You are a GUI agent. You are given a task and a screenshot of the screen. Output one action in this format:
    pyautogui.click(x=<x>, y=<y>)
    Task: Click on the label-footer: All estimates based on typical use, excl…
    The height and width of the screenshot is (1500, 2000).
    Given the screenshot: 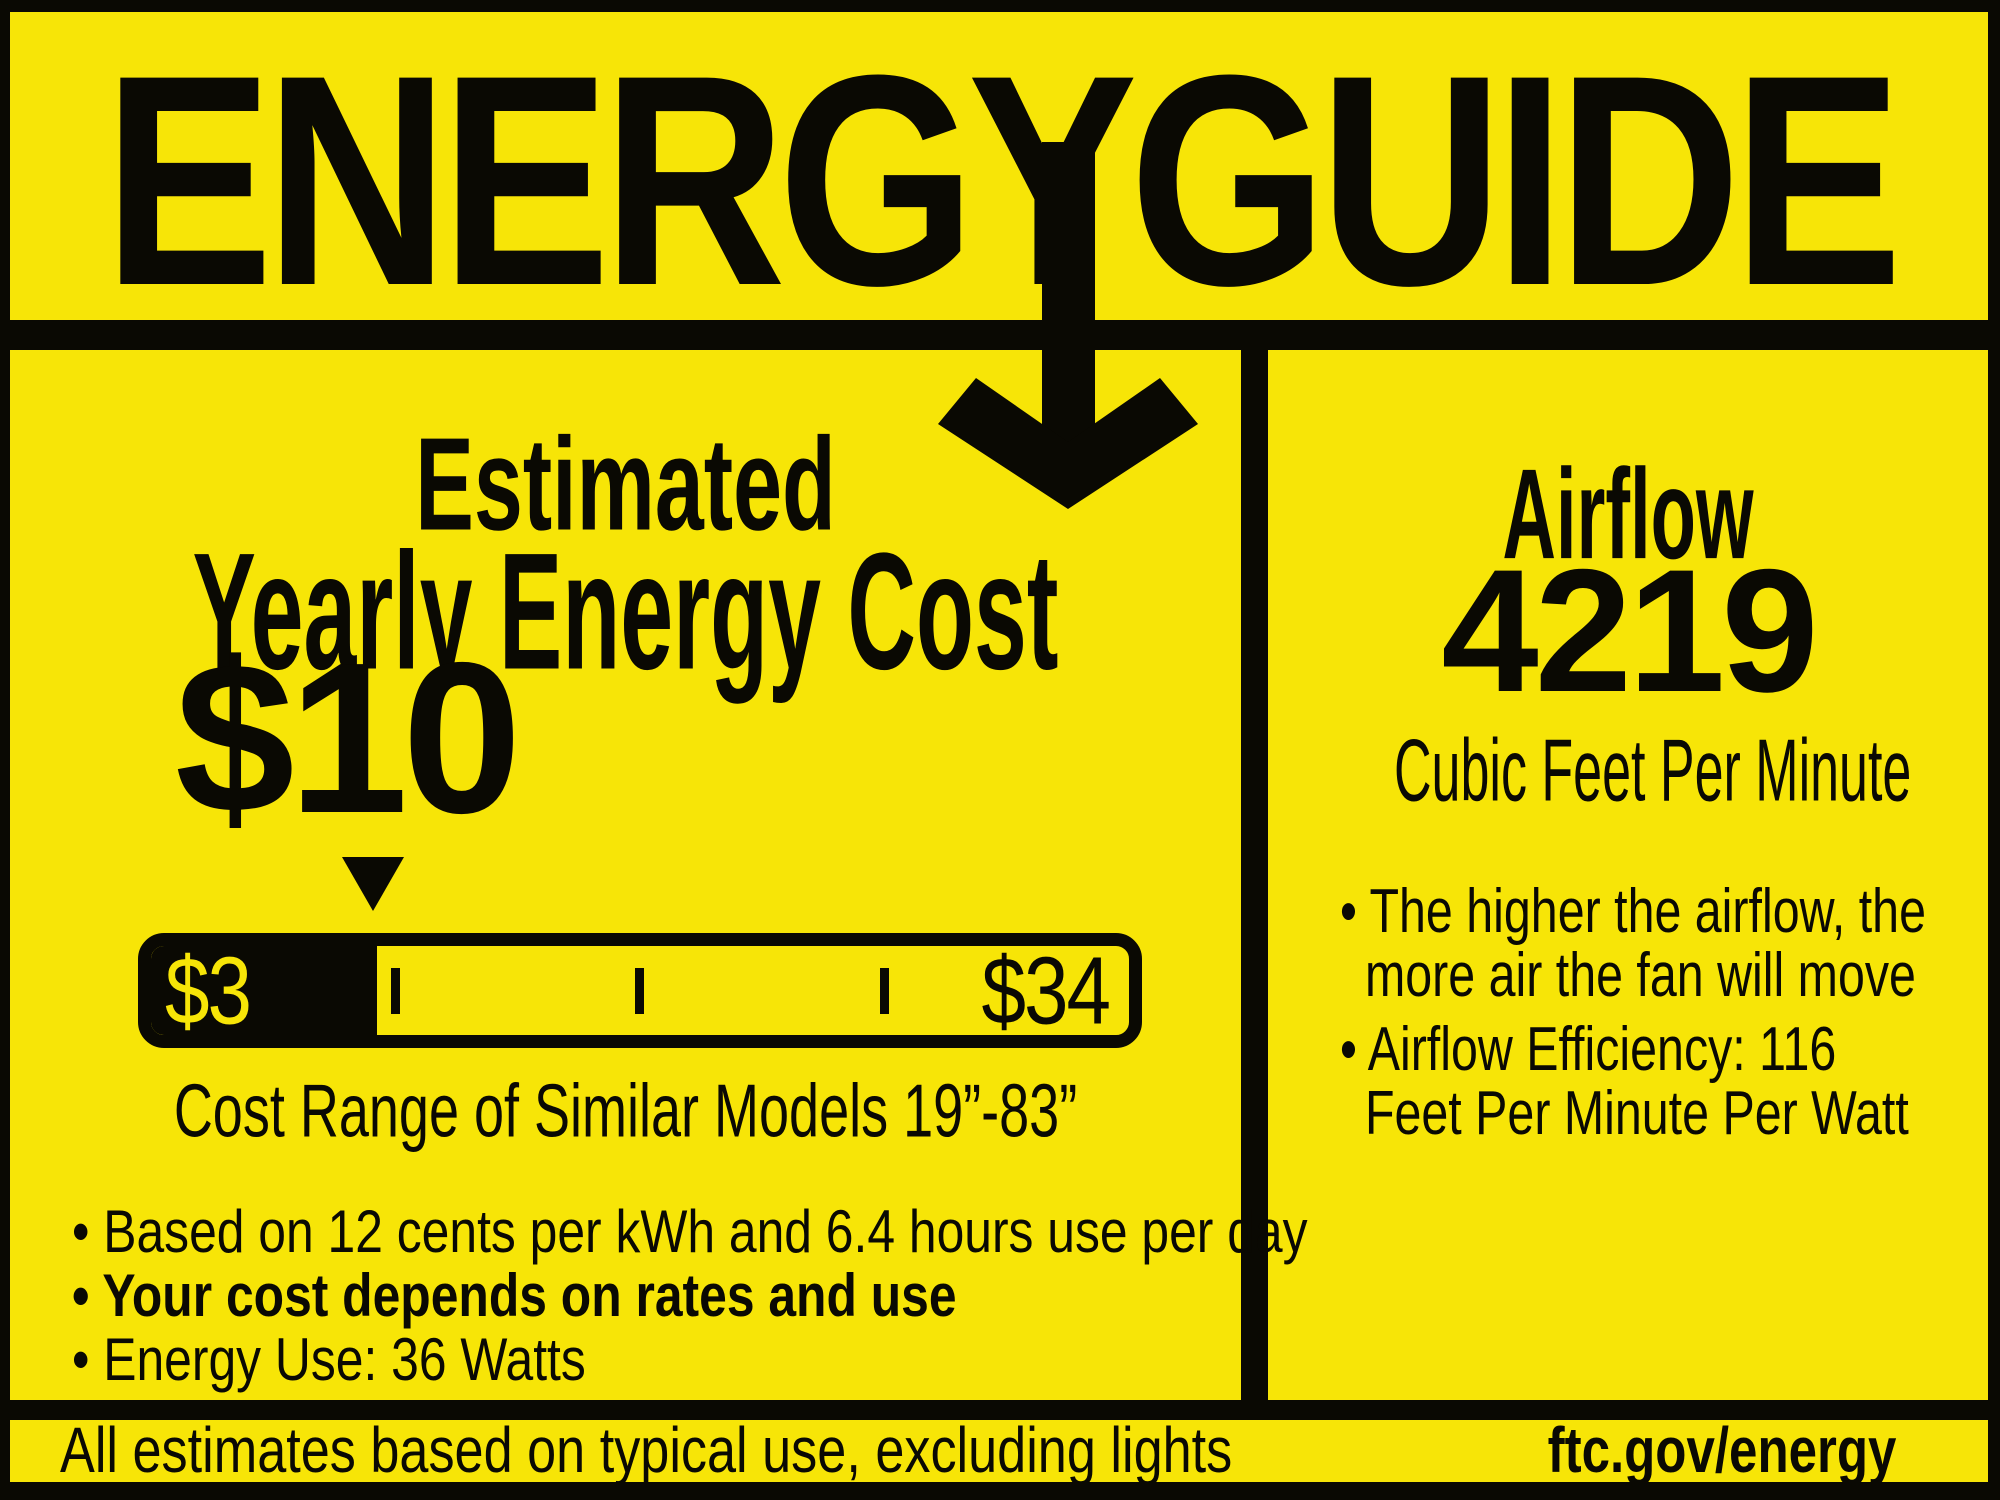 What is the action you would take?
    pyautogui.click(x=999, y=1450)
    